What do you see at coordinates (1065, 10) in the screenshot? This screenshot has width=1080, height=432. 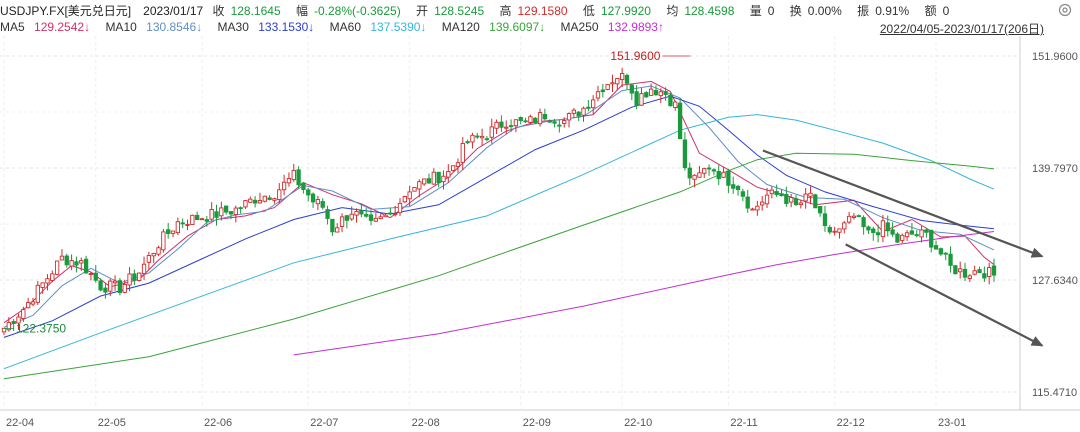 I see `gear-icon` at bounding box center [1065, 10].